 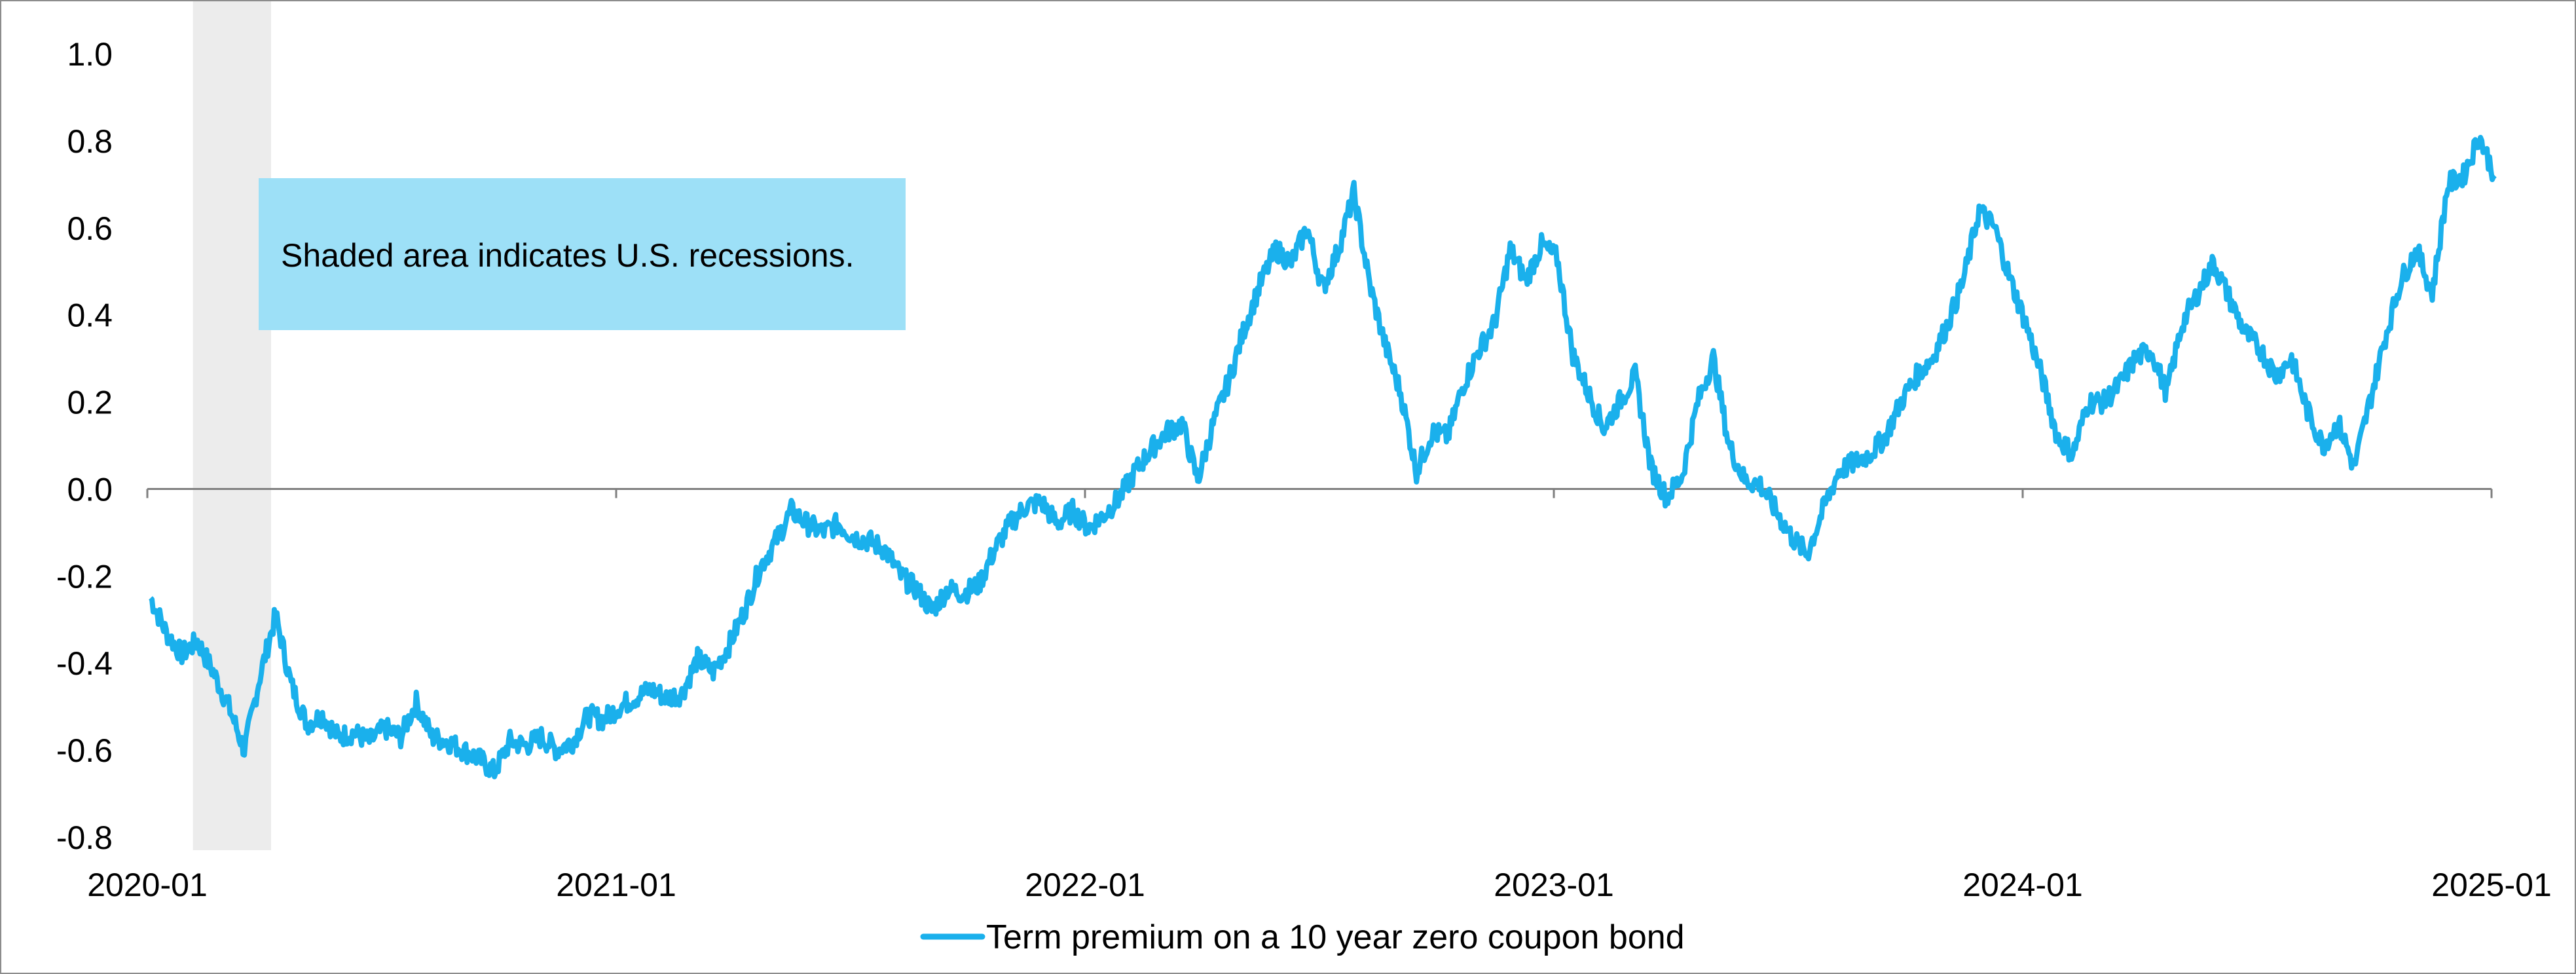 I want to click on y-tick-label: 0.6, so click(x=90, y=228).